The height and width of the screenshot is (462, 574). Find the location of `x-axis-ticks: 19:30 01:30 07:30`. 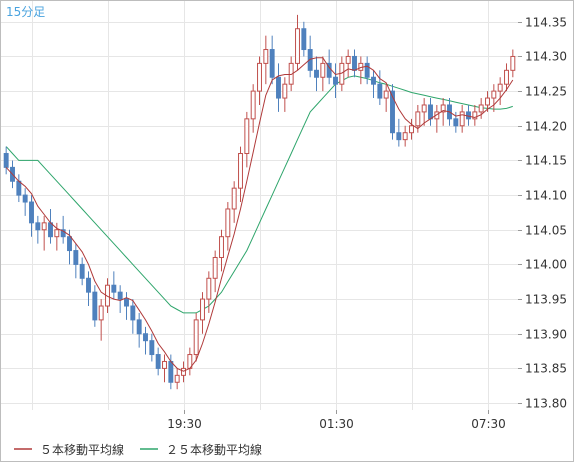

x-axis-ticks: 19:30 01:30 07:30 is located at coordinates (336, 420).